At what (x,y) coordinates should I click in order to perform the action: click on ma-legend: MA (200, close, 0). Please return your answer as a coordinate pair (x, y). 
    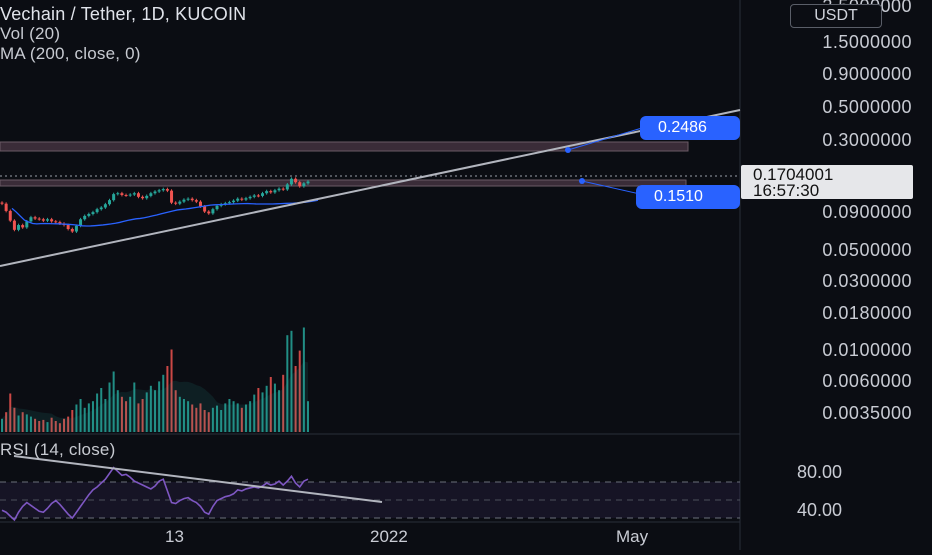
    Looking at the image, I should click on (70, 53).